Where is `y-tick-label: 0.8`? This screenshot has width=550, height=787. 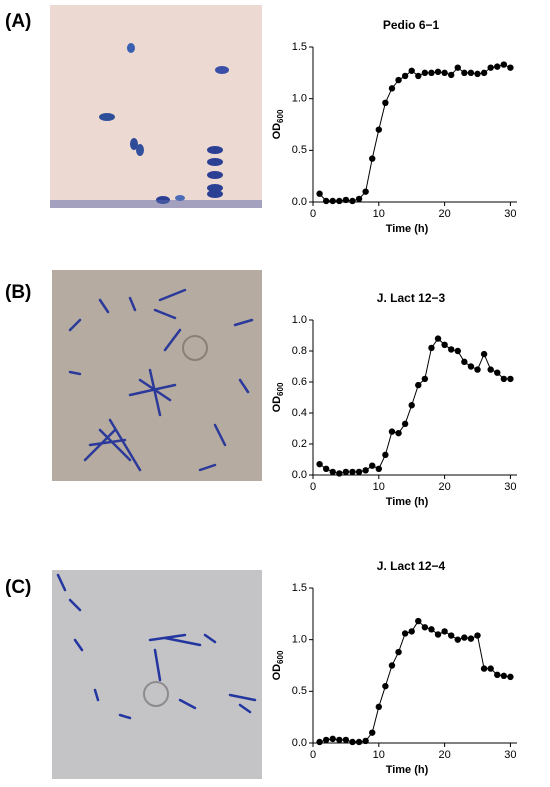 y-tick-label: 0.8 is located at coordinates (299, 351).